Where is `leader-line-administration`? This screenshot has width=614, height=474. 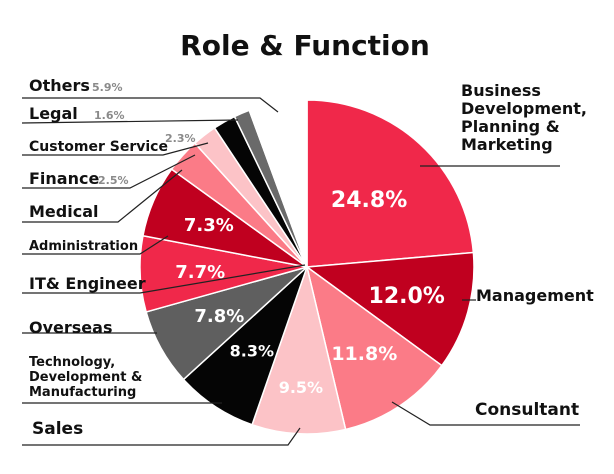 leader-line-administration is located at coordinates (95, 245).